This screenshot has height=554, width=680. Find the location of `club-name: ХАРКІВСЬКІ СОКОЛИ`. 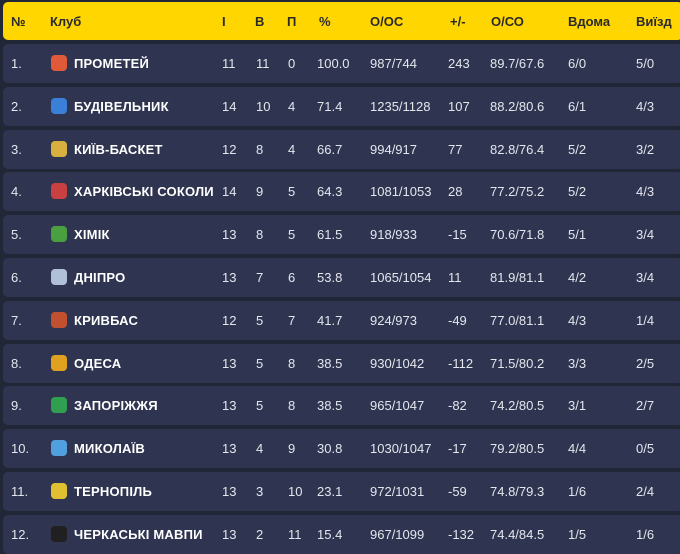

club-name: ХАРКІВСЬКІ СОКОЛИ is located at coordinates (144, 192).